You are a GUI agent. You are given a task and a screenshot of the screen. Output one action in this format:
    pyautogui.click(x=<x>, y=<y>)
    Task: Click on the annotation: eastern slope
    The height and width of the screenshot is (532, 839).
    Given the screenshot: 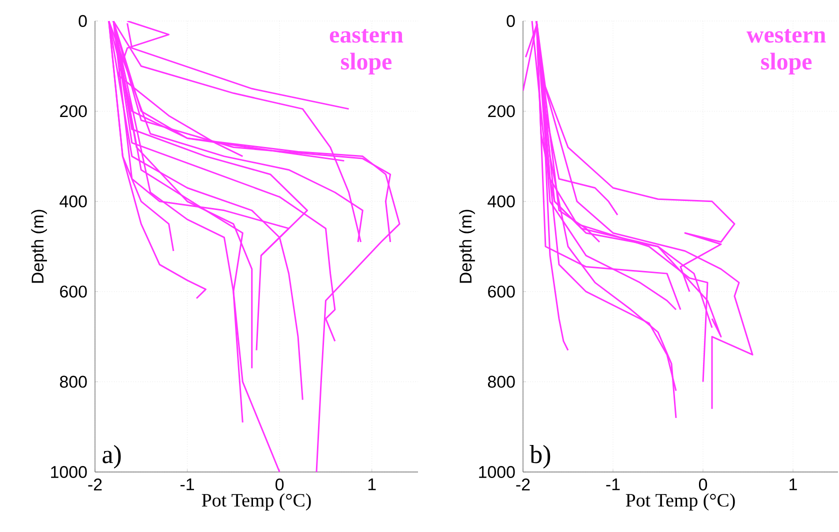 What is the action you would take?
    pyautogui.click(x=367, y=51)
    